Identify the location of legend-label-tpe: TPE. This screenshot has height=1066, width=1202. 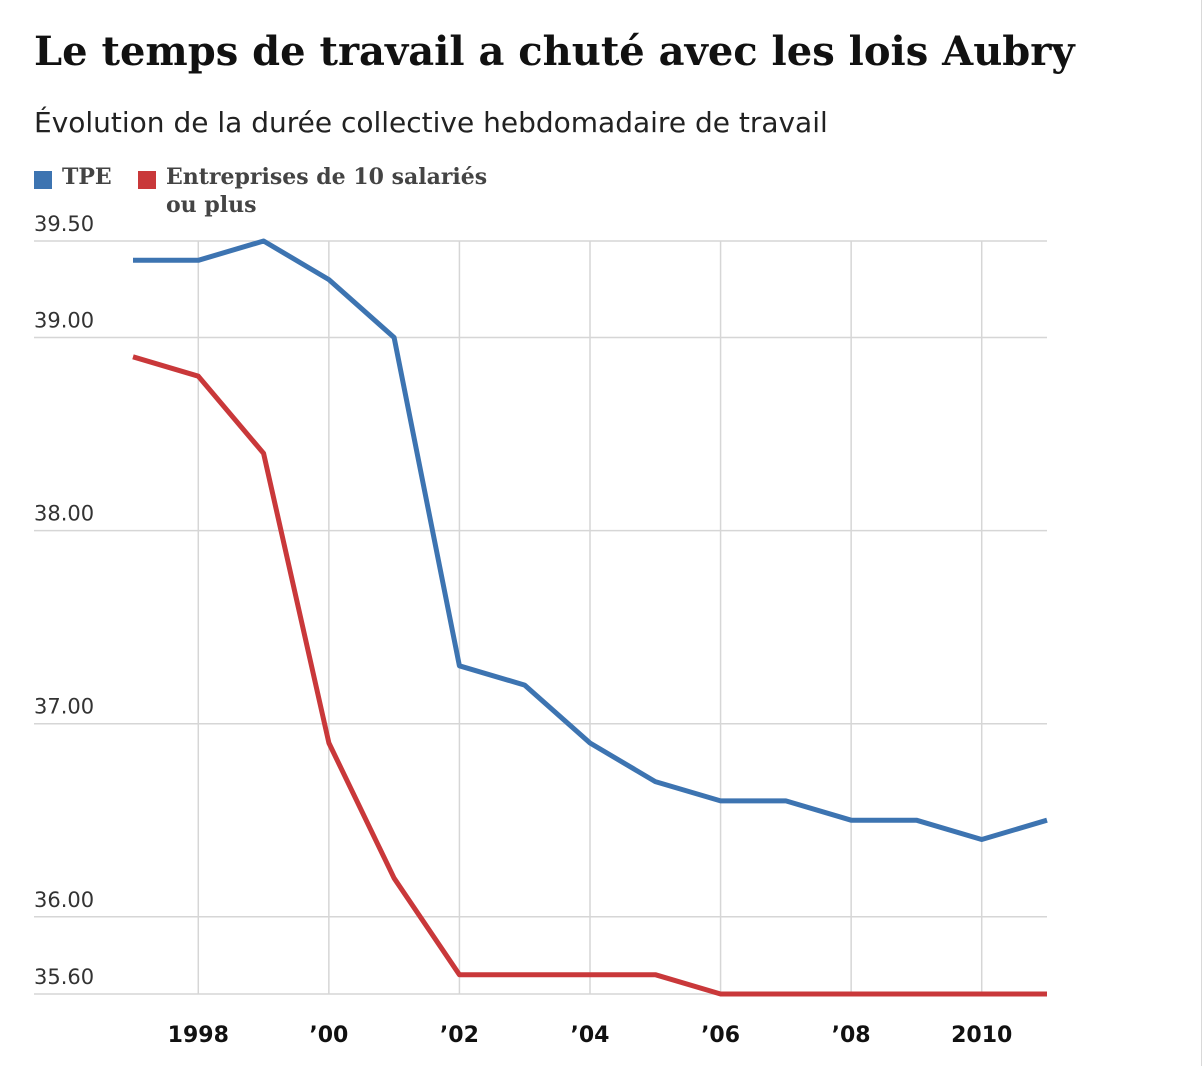
(87, 177).